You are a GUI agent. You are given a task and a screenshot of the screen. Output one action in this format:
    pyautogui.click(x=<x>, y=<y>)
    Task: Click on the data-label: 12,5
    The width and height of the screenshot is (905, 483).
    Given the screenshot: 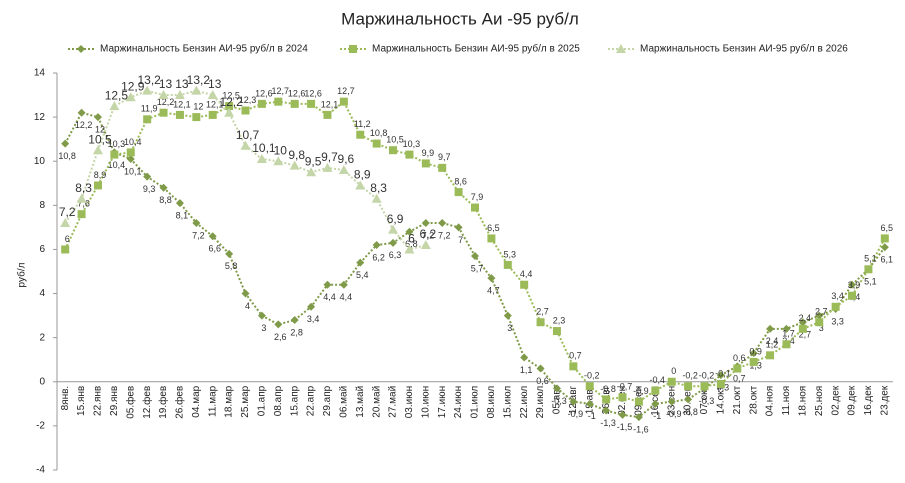 What is the action you would take?
    pyautogui.click(x=231, y=95)
    